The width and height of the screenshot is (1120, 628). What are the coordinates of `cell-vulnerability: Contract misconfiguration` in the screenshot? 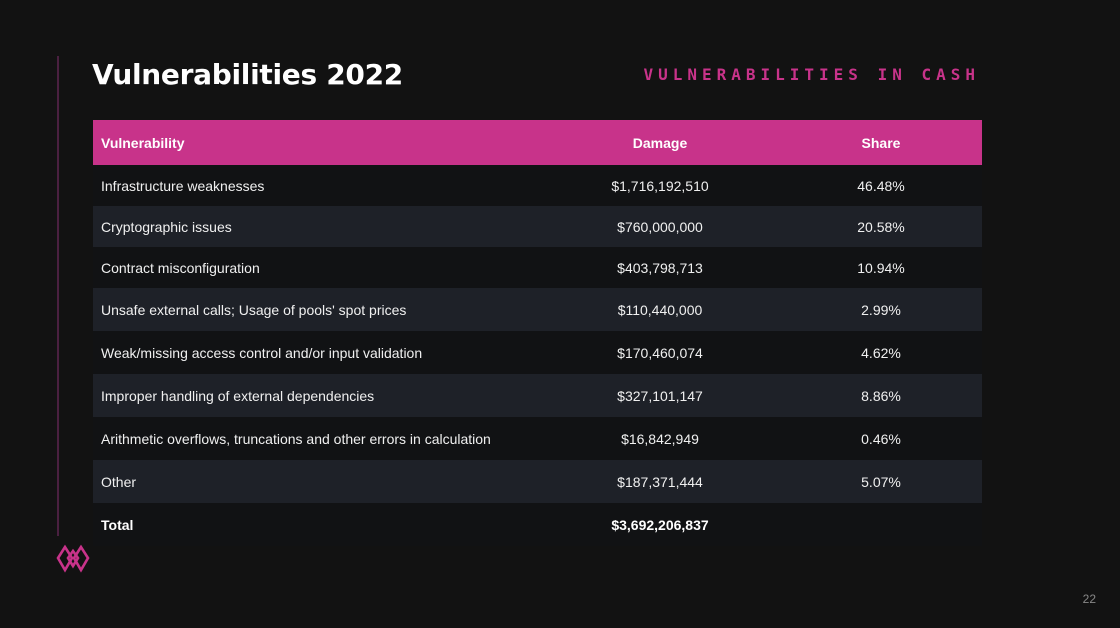 It's located at (316, 267).